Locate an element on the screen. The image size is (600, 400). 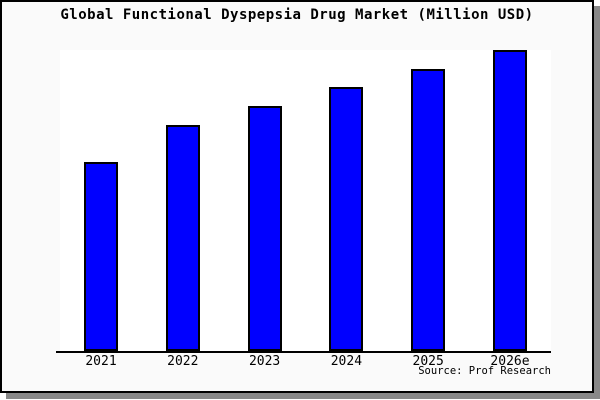
x-tick-2021: 2021 is located at coordinates (101, 361).